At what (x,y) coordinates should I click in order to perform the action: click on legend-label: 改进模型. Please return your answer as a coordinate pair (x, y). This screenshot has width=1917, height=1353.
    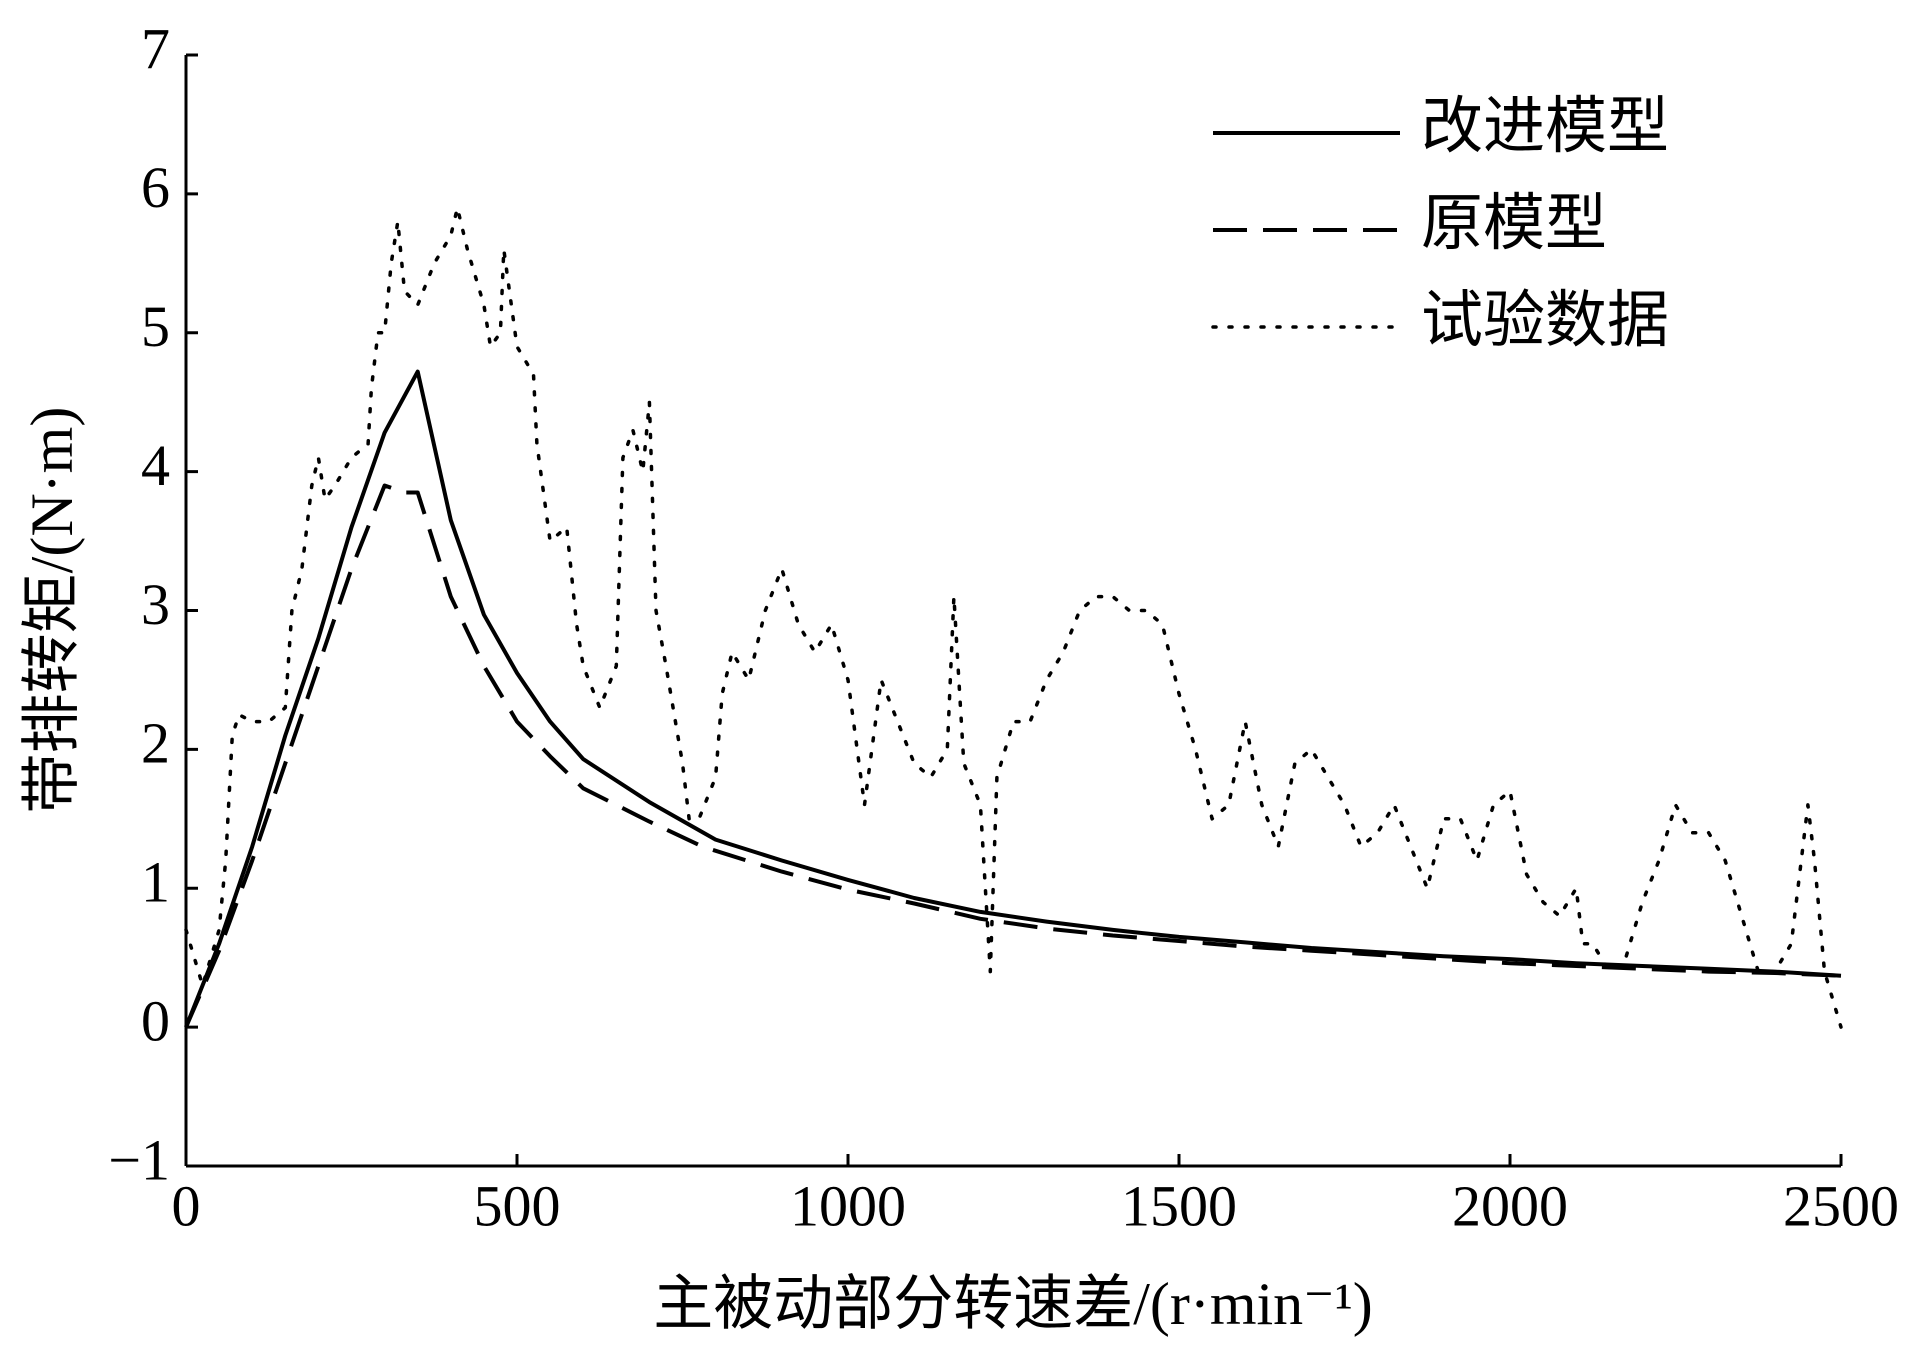
    Looking at the image, I should click on (1545, 127).